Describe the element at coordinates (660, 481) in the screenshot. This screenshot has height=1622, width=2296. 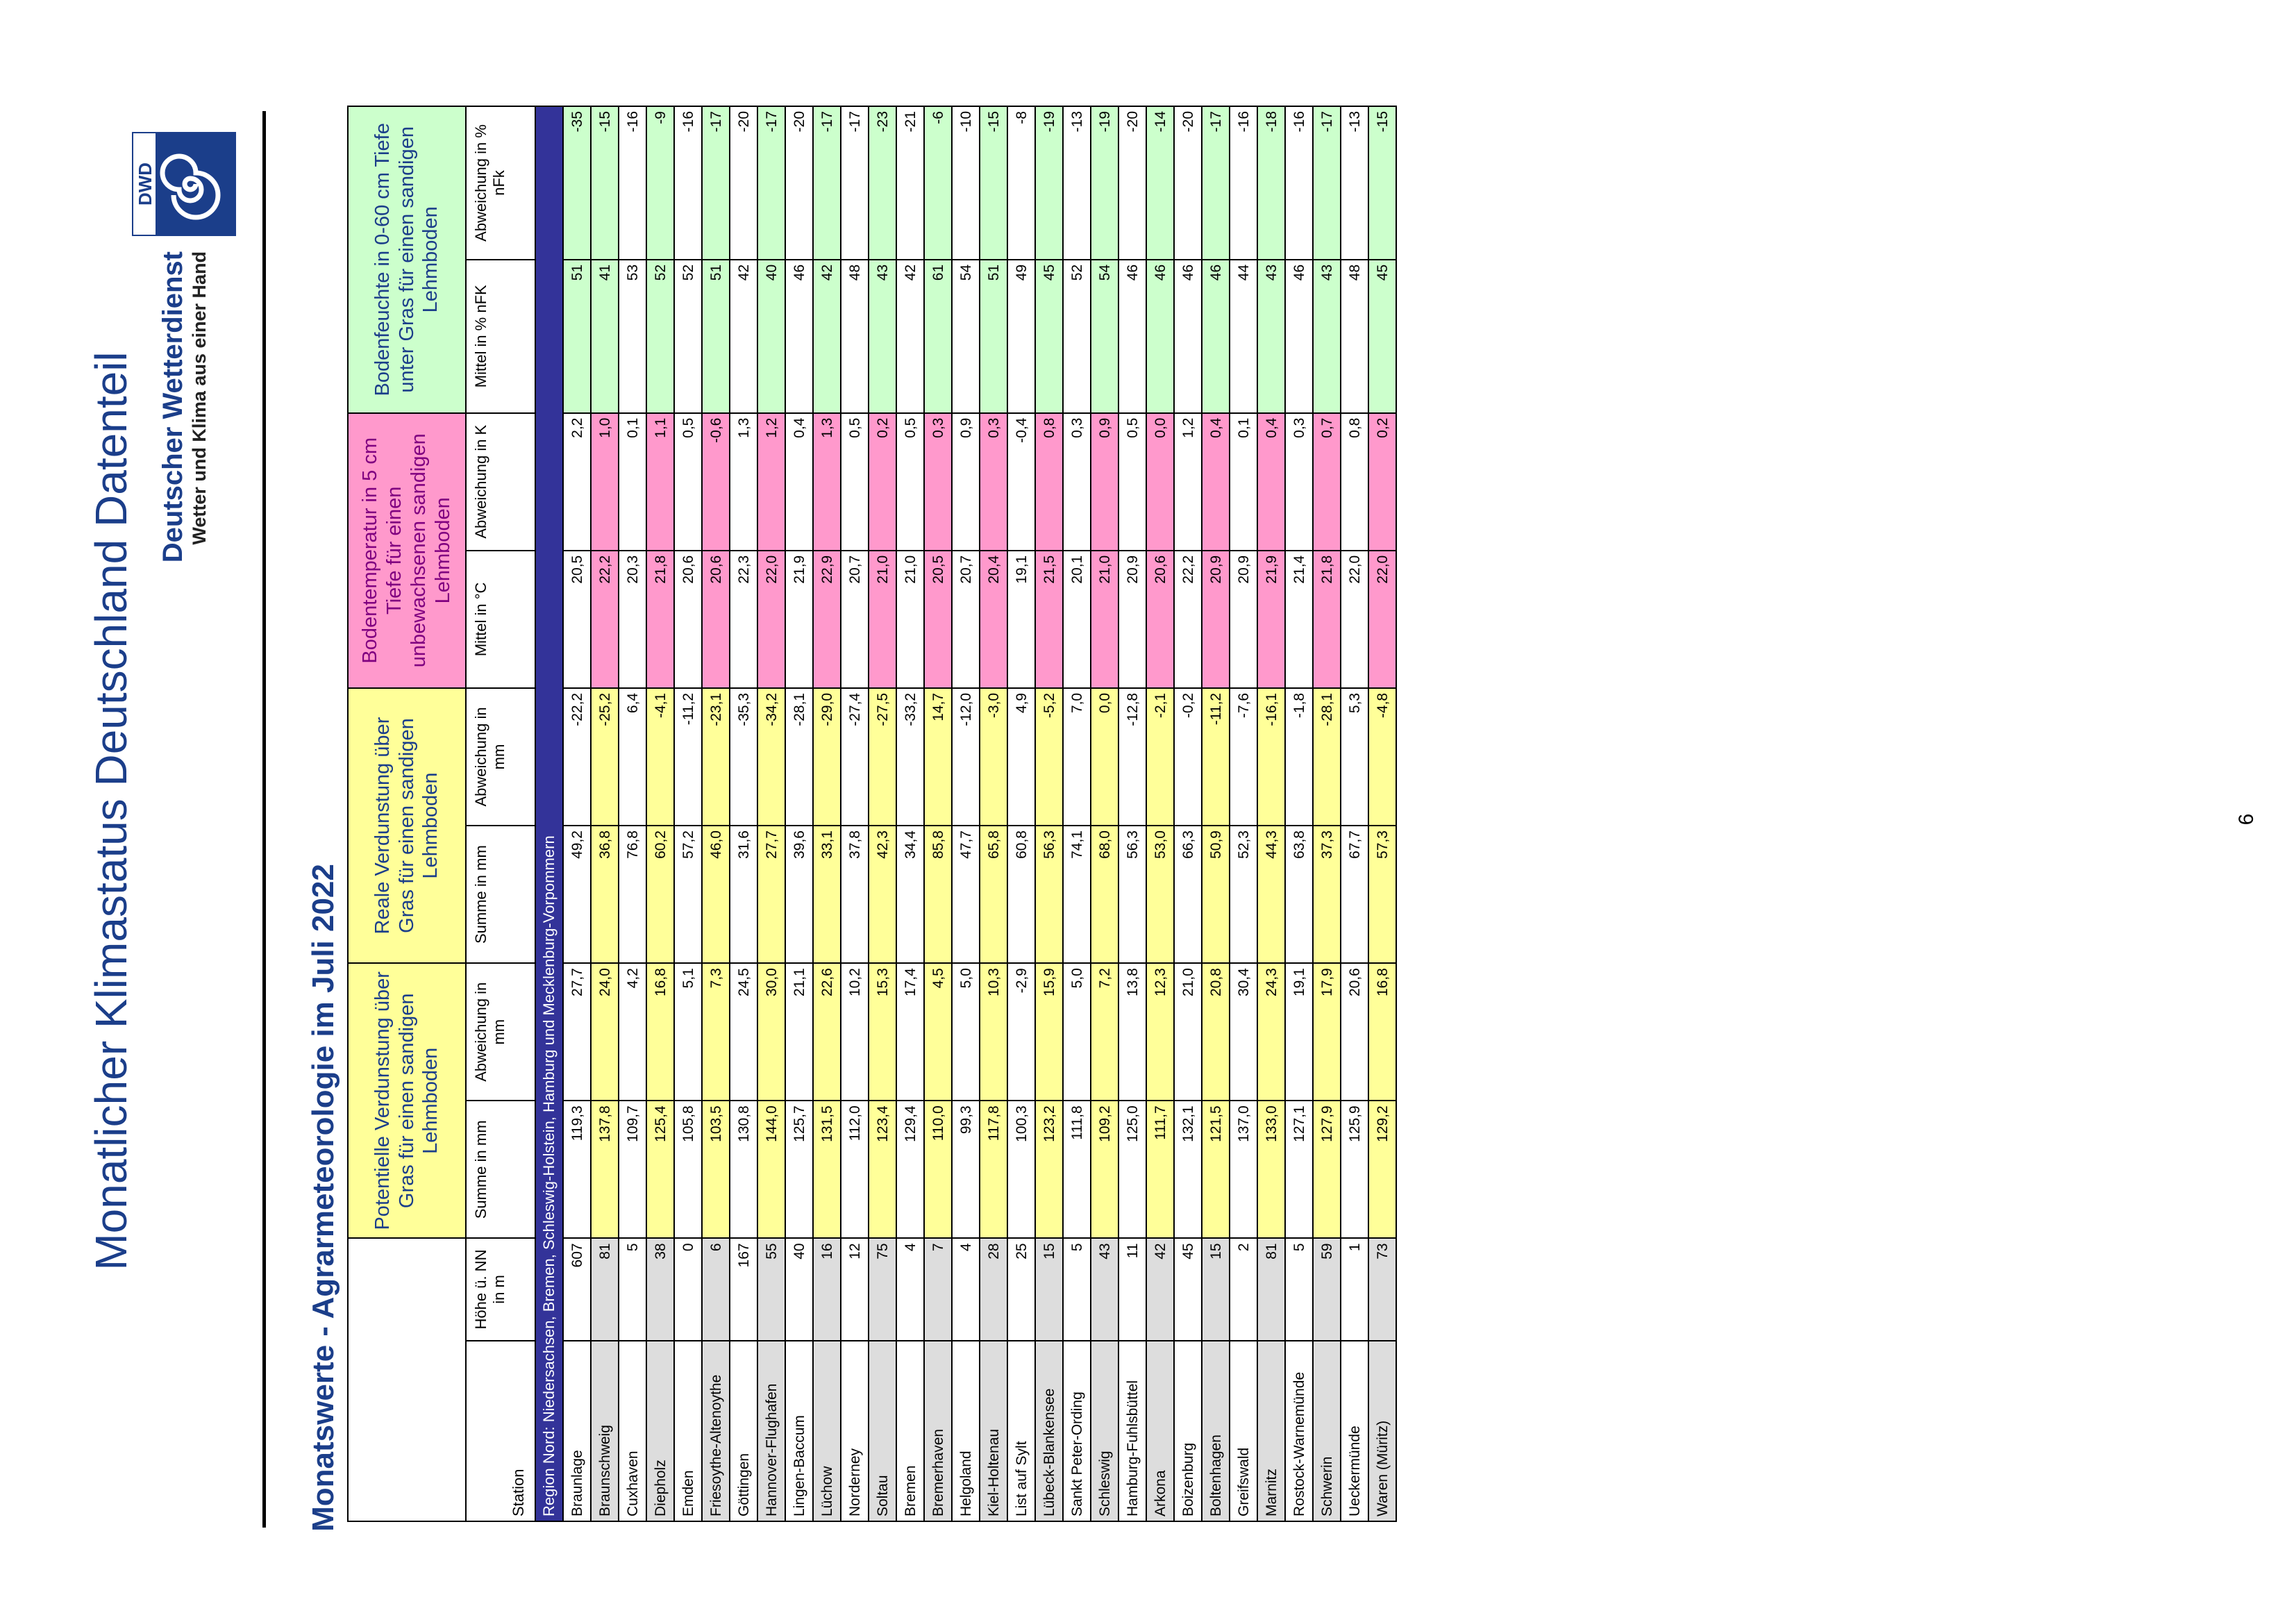
I see `value-cell-td: 1,1` at that location.